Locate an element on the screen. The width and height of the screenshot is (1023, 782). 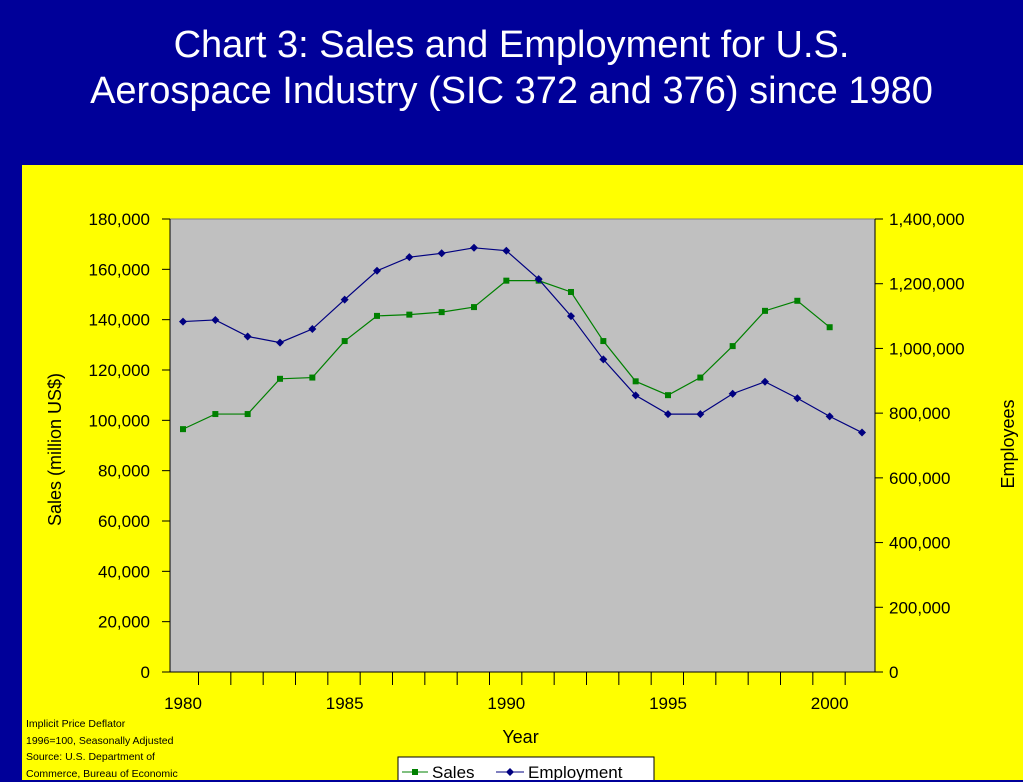
y-tick-label: 0 is located at coordinates (145, 672).